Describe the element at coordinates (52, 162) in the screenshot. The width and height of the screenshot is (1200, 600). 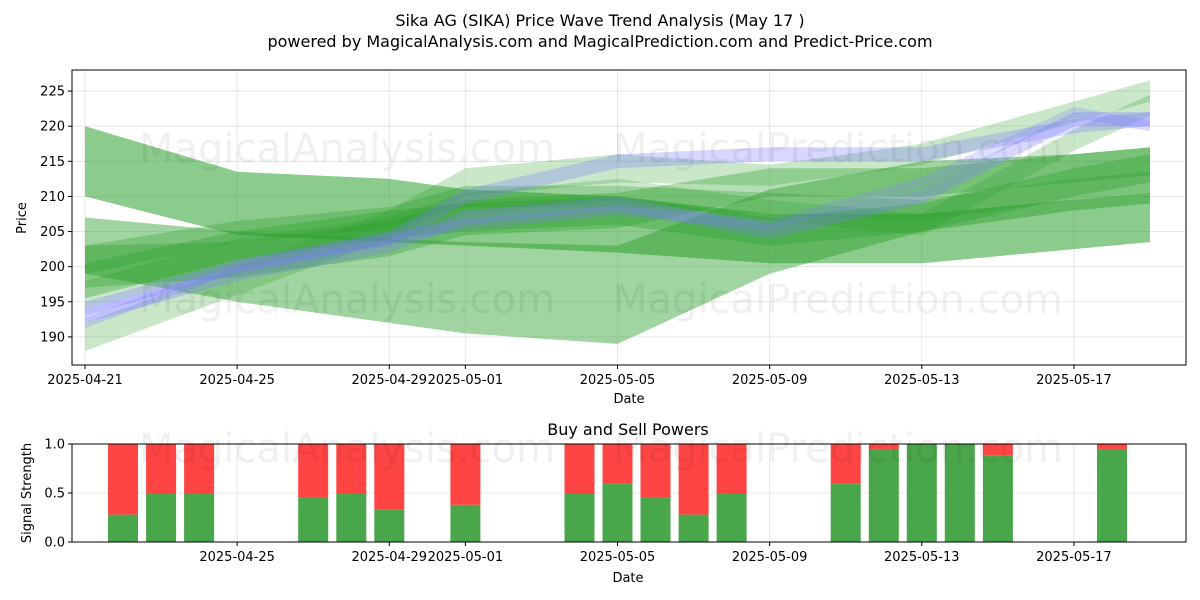
I see `price-y-tick-label: 215` at that location.